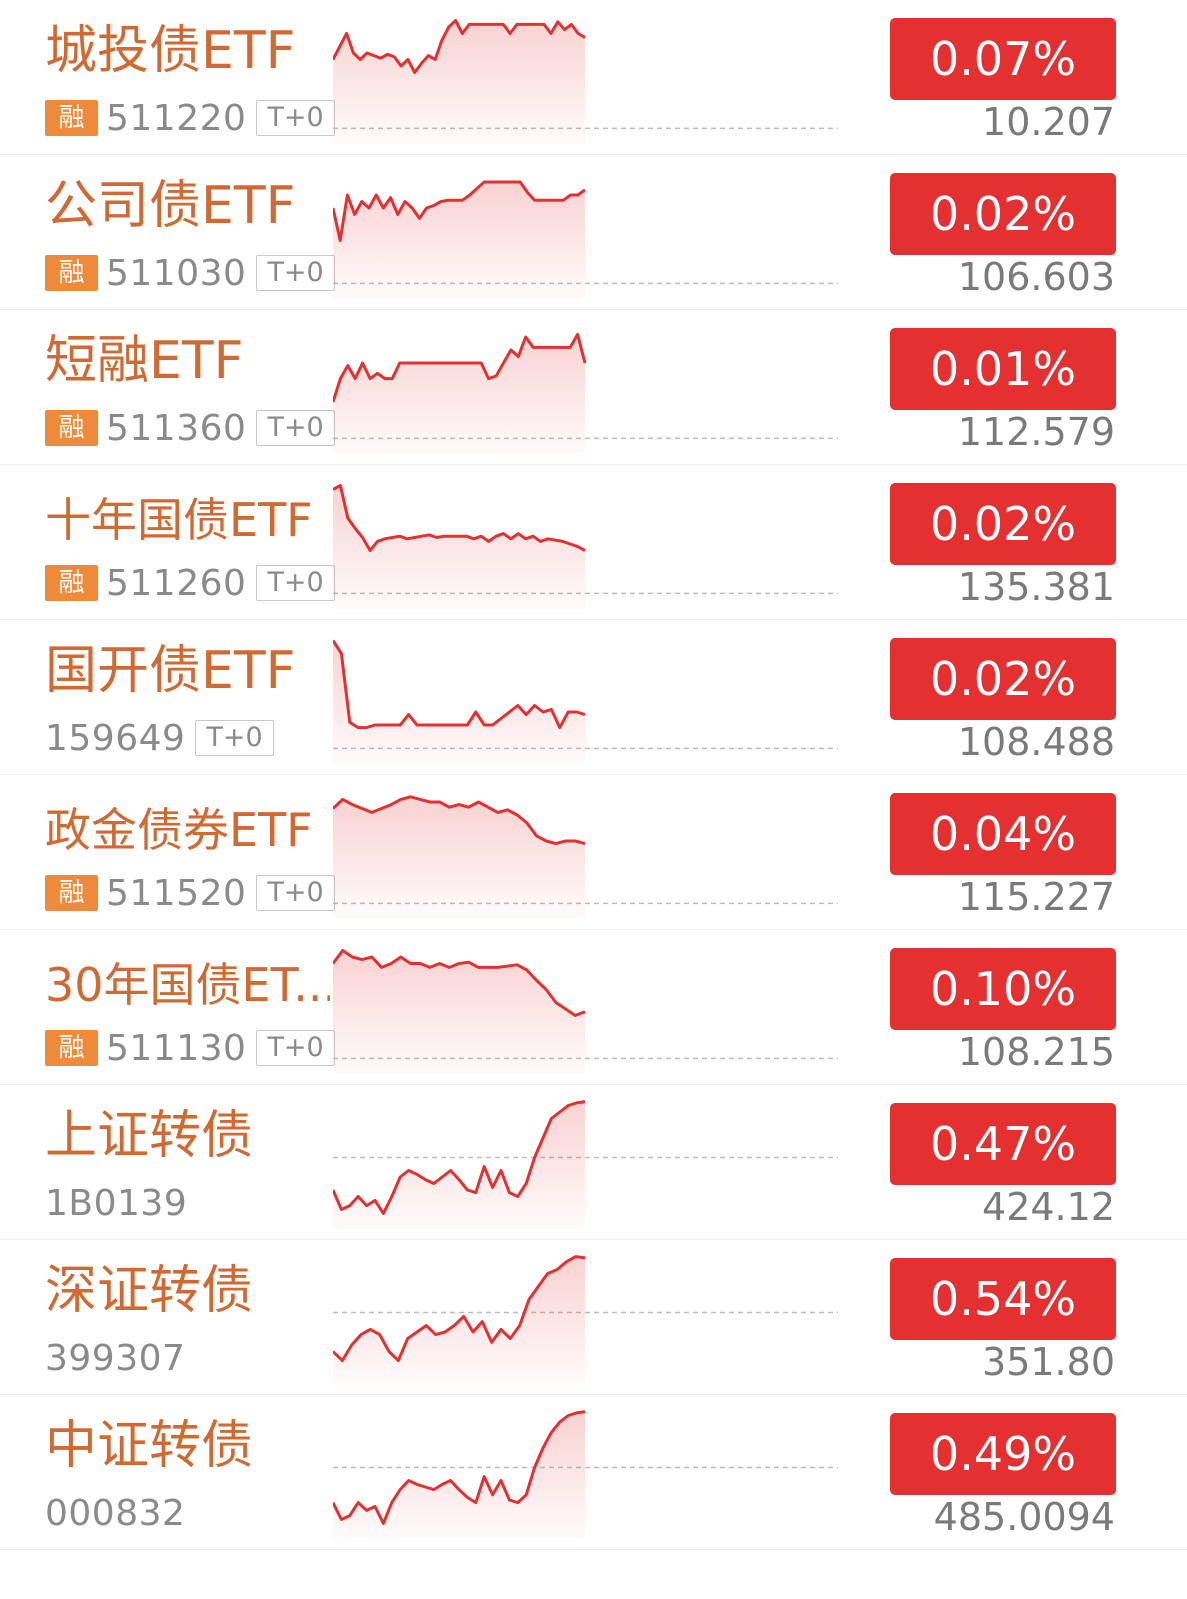 This screenshot has width=1187, height=1599. I want to click on etf-code: 399307, so click(115, 1358).